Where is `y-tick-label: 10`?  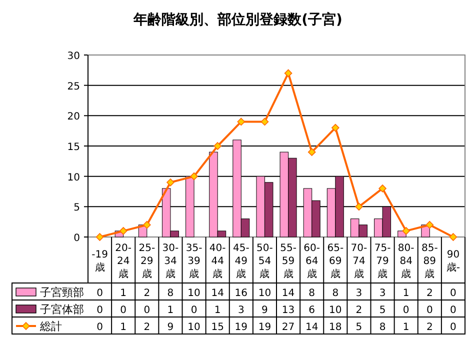
y-tick-label: 10 is located at coordinates (73, 178).